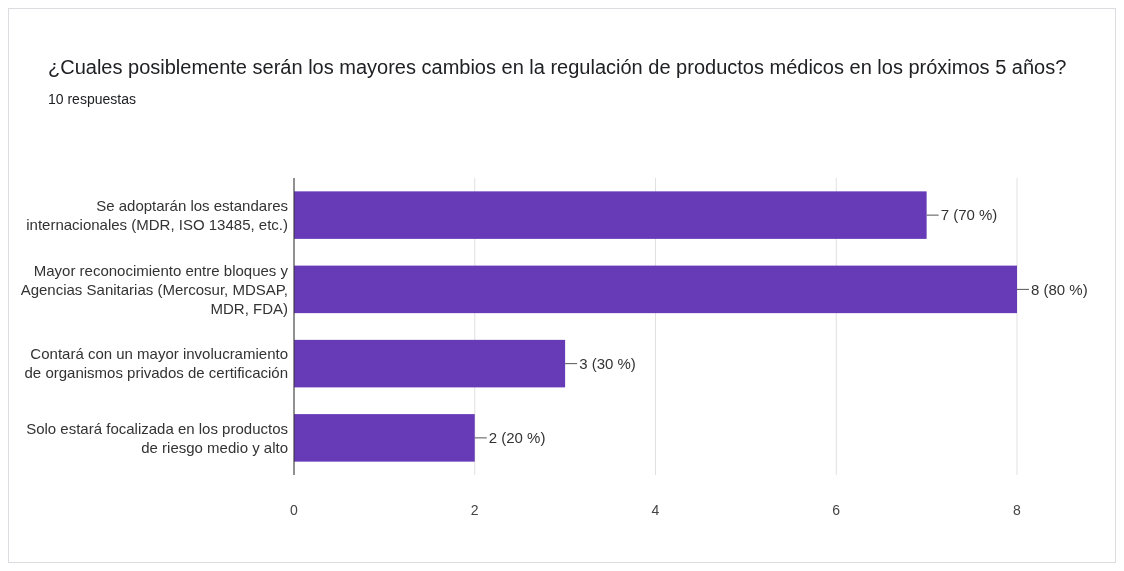 Image resolution: width=1124 pixels, height=571 pixels. What do you see at coordinates (154, 289) in the screenshot?
I see `y-tick-label: Mayor reconocimiento entre bloques y Agencias Sanitarias (Mercosur, MDSAP, MDR, FDA)` at bounding box center [154, 289].